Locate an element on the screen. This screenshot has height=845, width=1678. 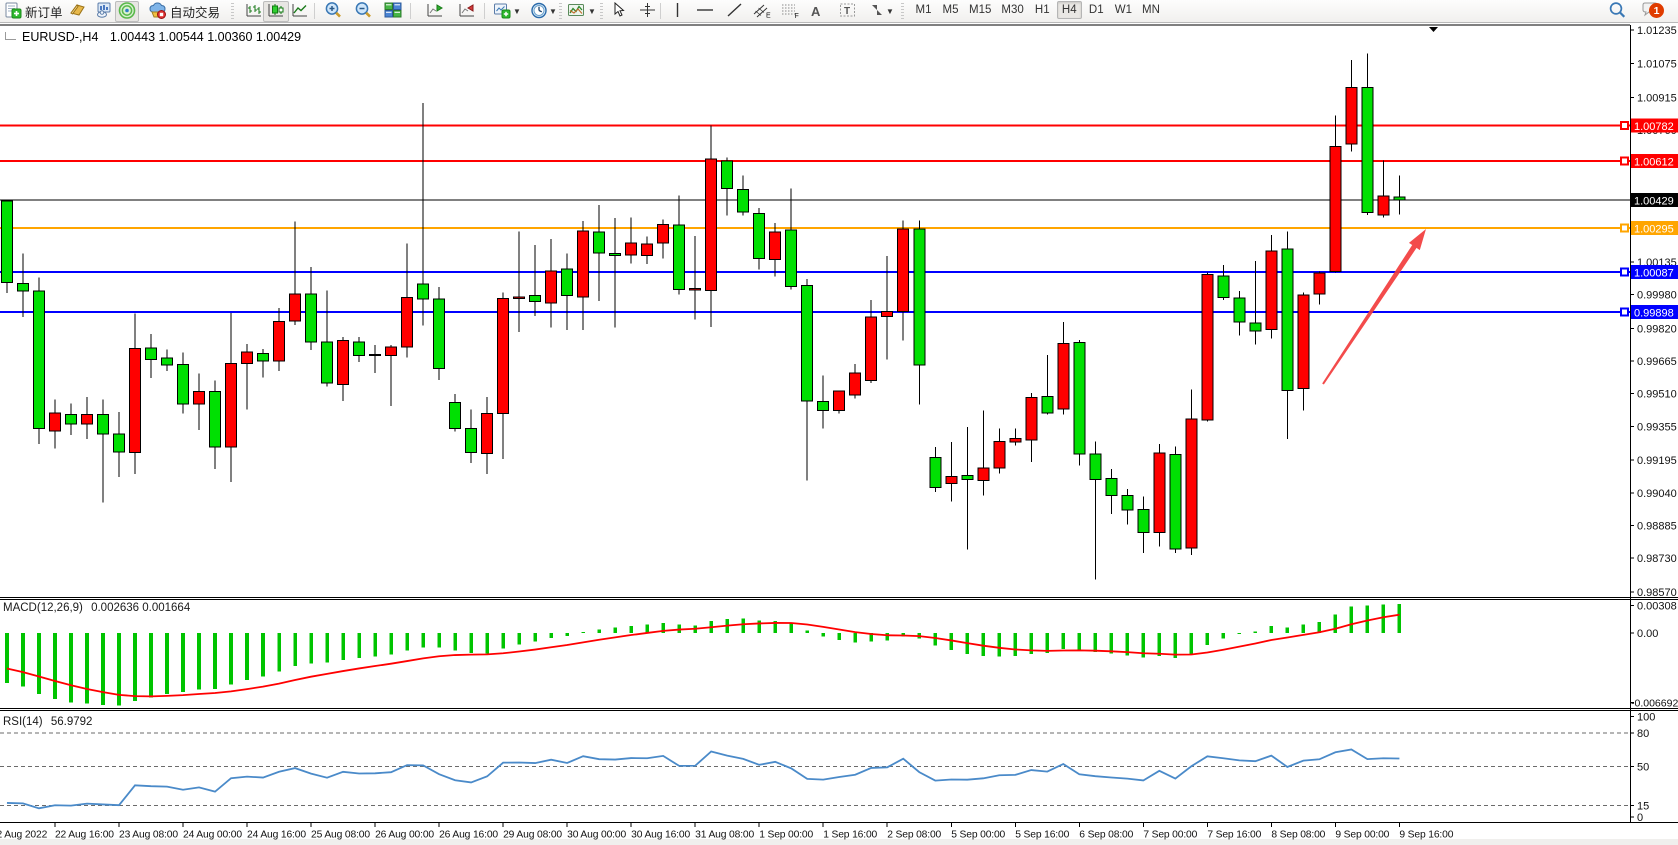
candlestick-button is located at coordinates (276, 11).